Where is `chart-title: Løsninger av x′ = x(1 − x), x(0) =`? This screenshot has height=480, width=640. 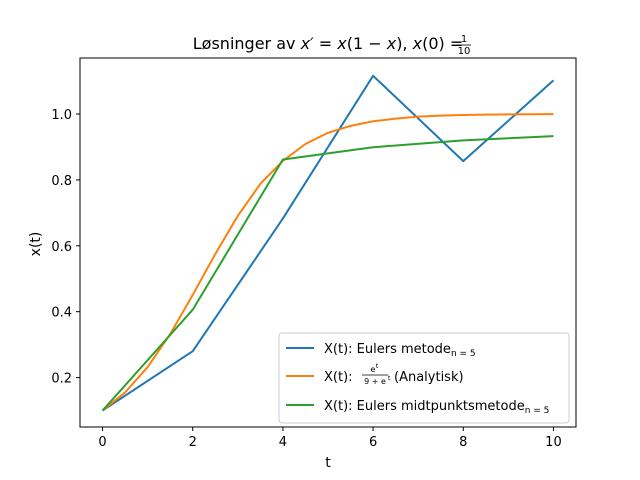
chart-title: Løsninger av x′ = x(1 − x), x(0) = is located at coordinates (328, 43).